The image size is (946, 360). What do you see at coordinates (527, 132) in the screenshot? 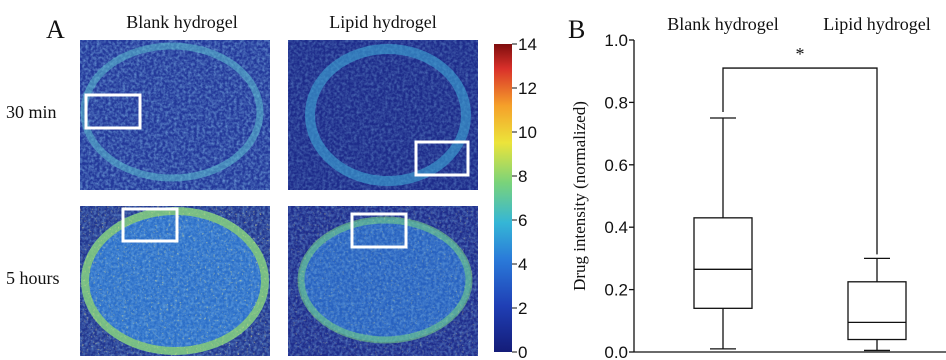
I see `colorbar-tick-label: 10` at bounding box center [527, 132].